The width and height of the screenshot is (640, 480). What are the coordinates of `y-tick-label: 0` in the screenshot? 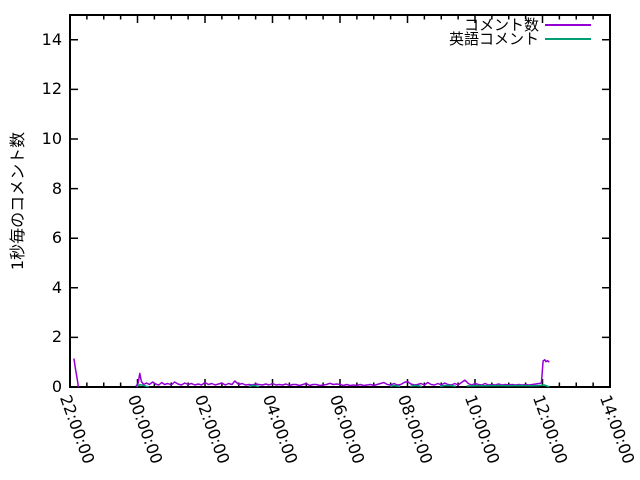 It's located at (56, 386).